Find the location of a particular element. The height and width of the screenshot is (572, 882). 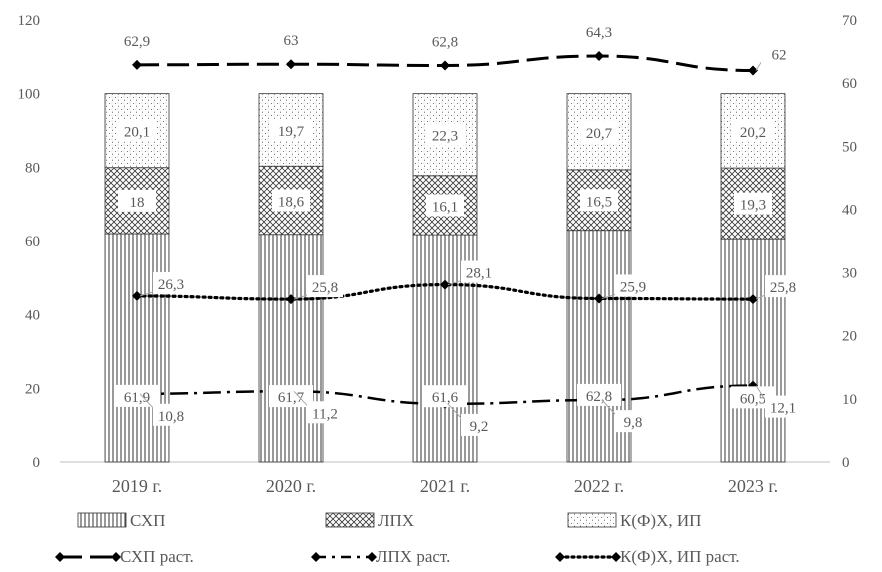

y-left-tick-label: 120 is located at coordinates (29, 21).